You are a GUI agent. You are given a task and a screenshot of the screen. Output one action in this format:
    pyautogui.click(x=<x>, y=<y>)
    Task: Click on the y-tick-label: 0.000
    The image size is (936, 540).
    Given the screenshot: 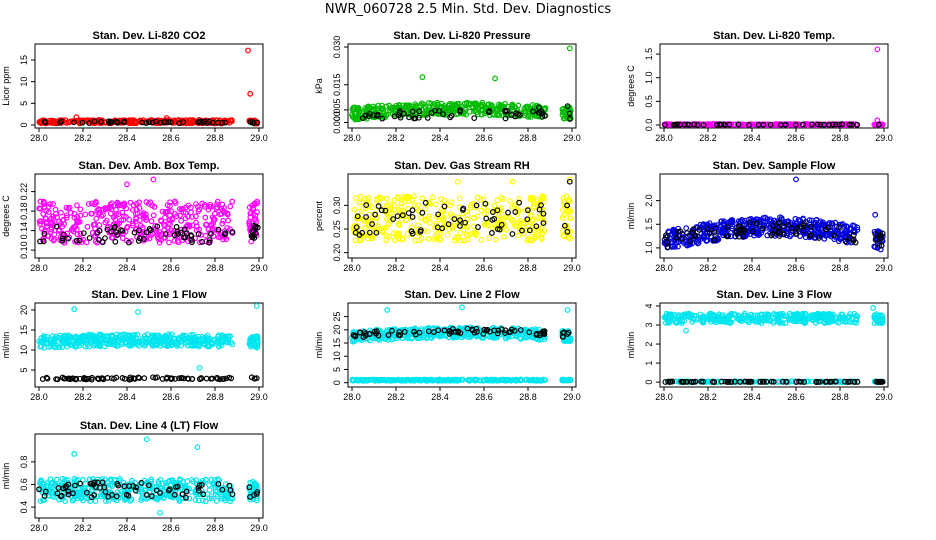 What is the action you would take?
    pyautogui.click(x=337, y=122)
    